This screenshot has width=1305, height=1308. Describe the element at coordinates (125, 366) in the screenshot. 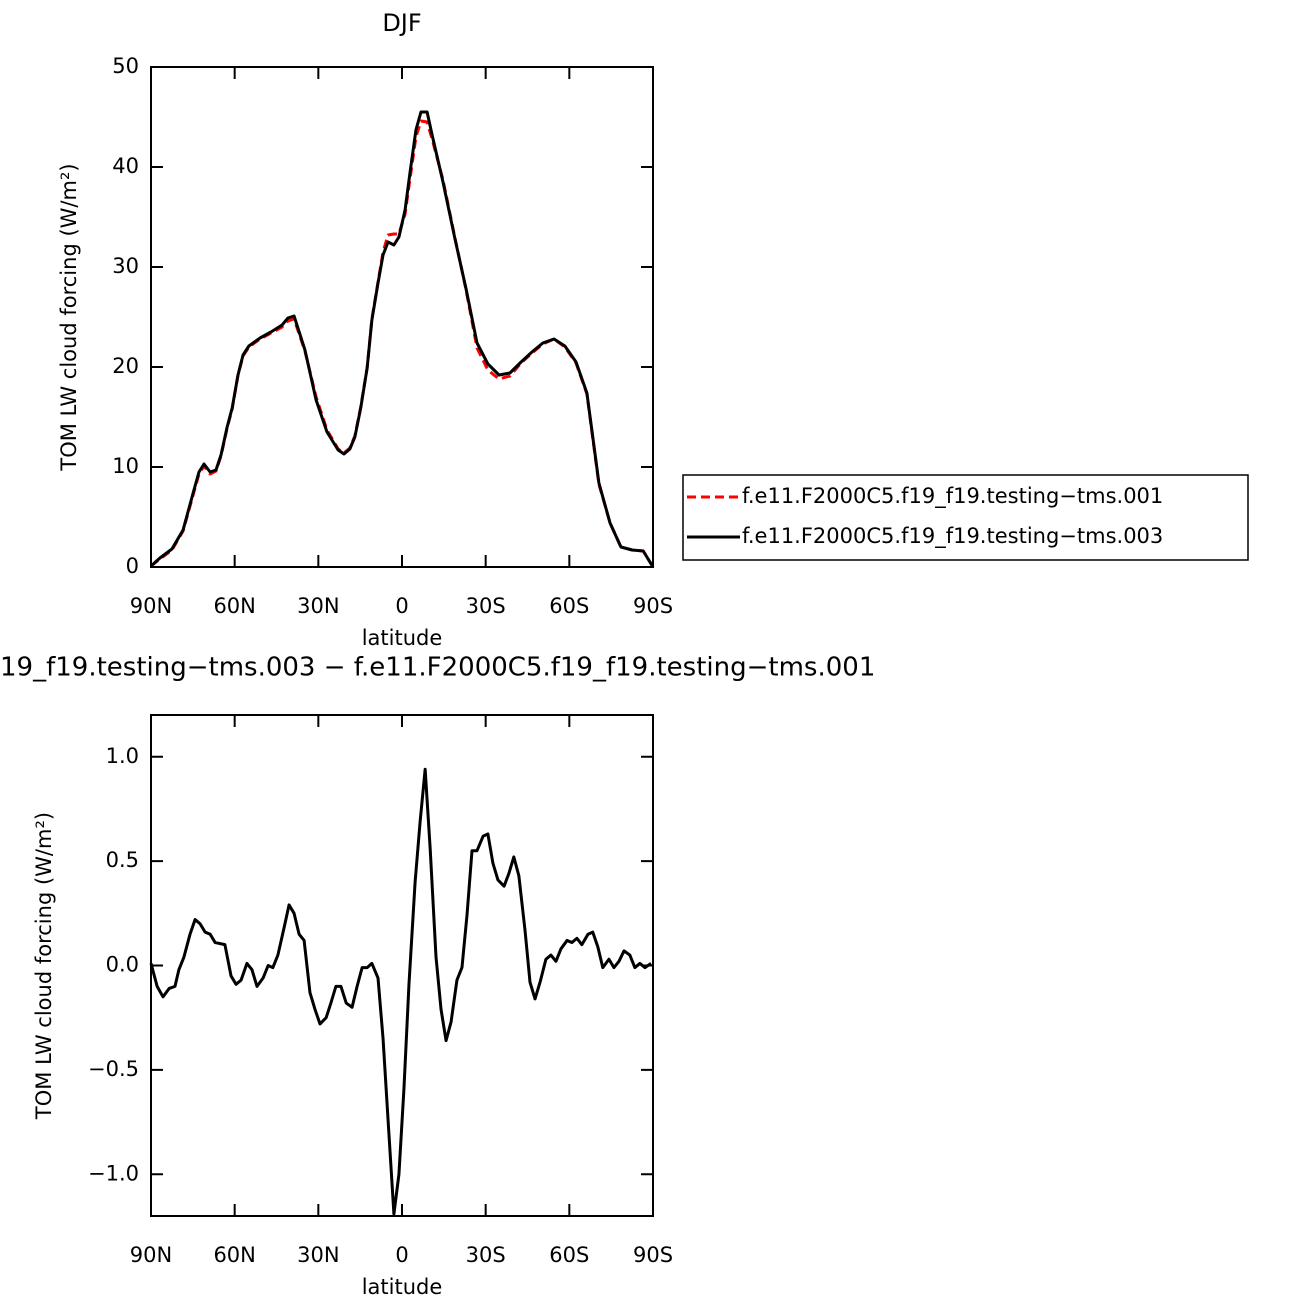

I see `y-tick-label: 20` at that location.